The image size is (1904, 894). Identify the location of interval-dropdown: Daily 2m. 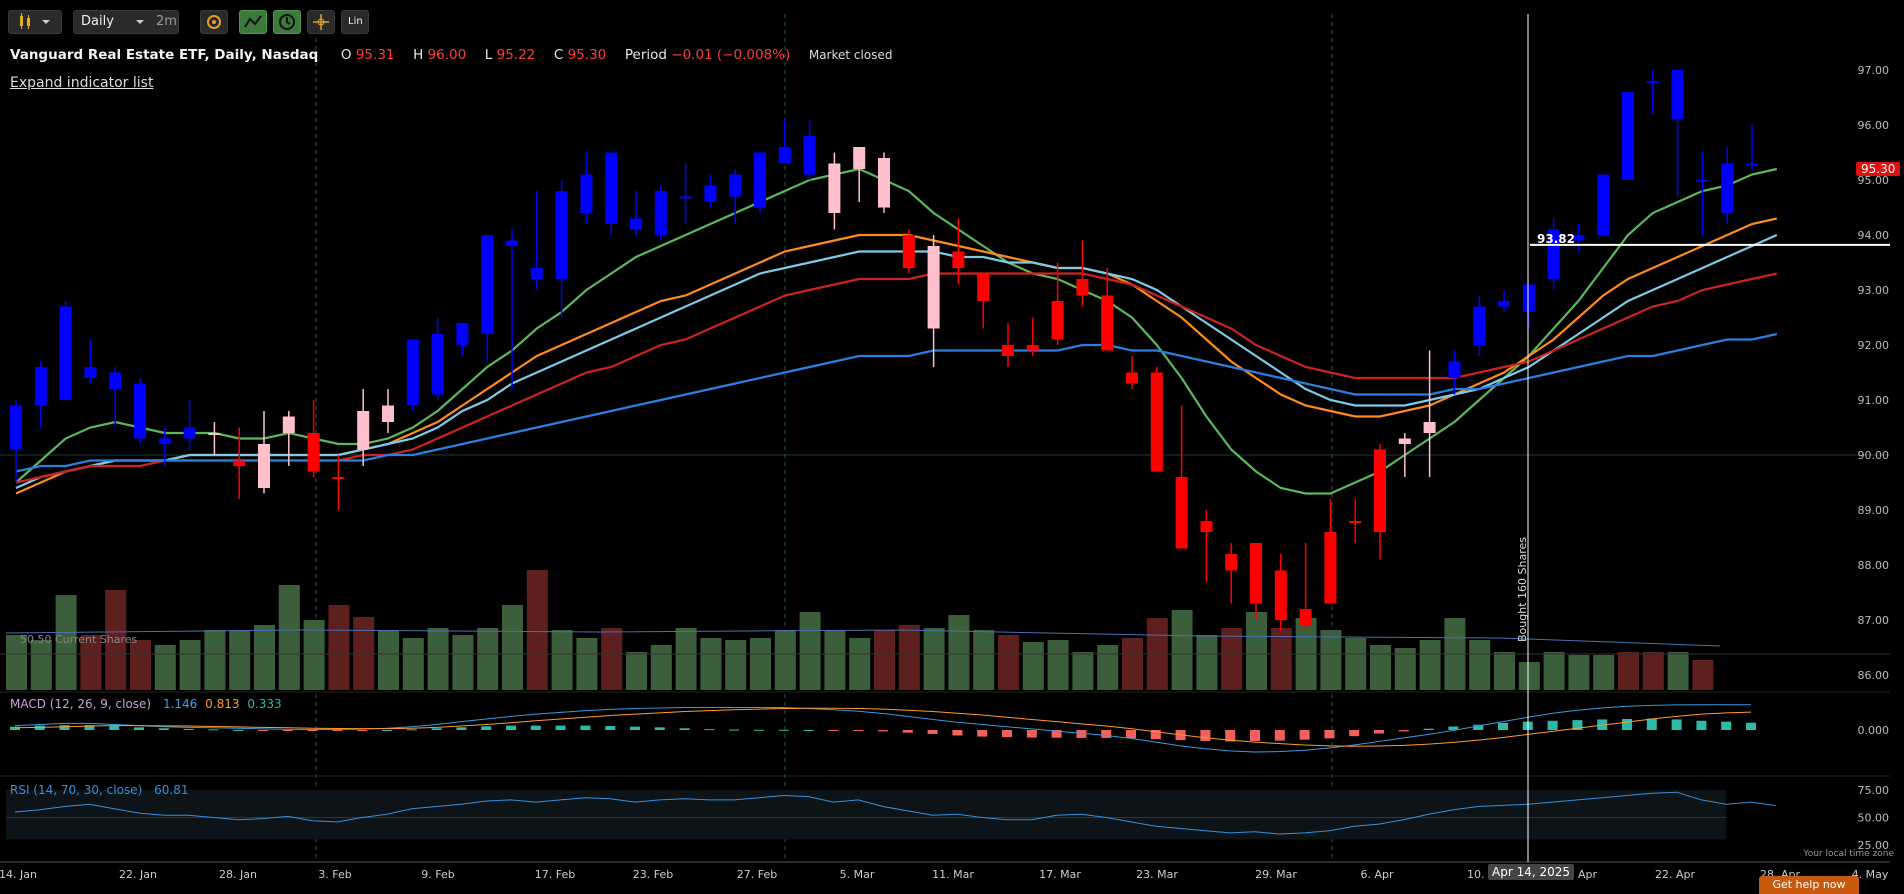
(126, 22).